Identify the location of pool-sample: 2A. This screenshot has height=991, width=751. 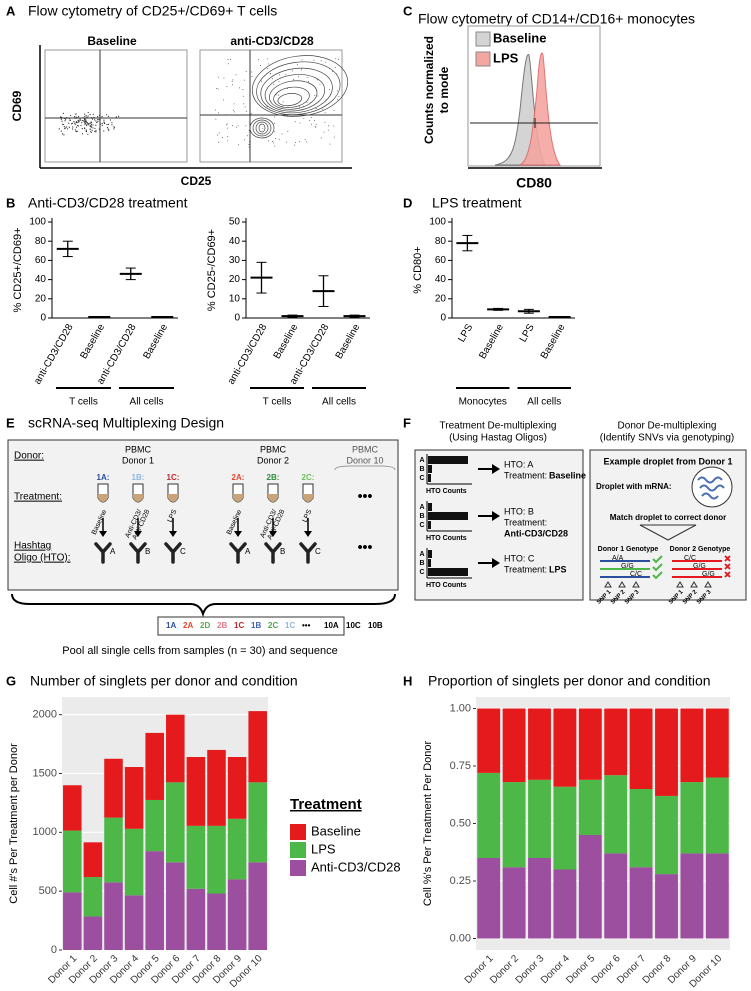
(188, 625).